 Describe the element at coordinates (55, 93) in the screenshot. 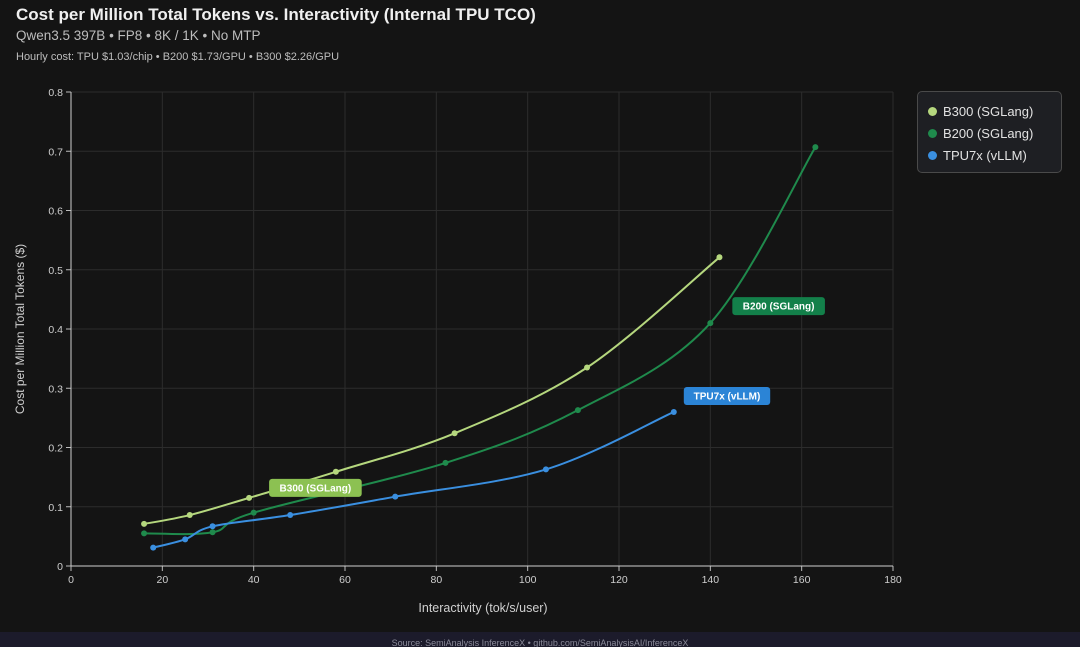

I see `y-tick-label: 0.8` at that location.